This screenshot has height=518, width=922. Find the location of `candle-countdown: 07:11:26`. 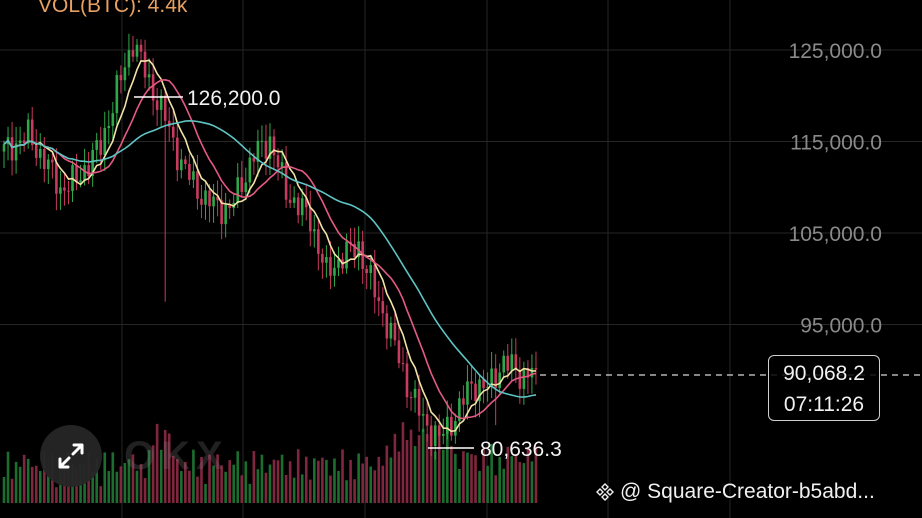

candle-countdown: 07:11:26 is located at coordinates (824, 404).